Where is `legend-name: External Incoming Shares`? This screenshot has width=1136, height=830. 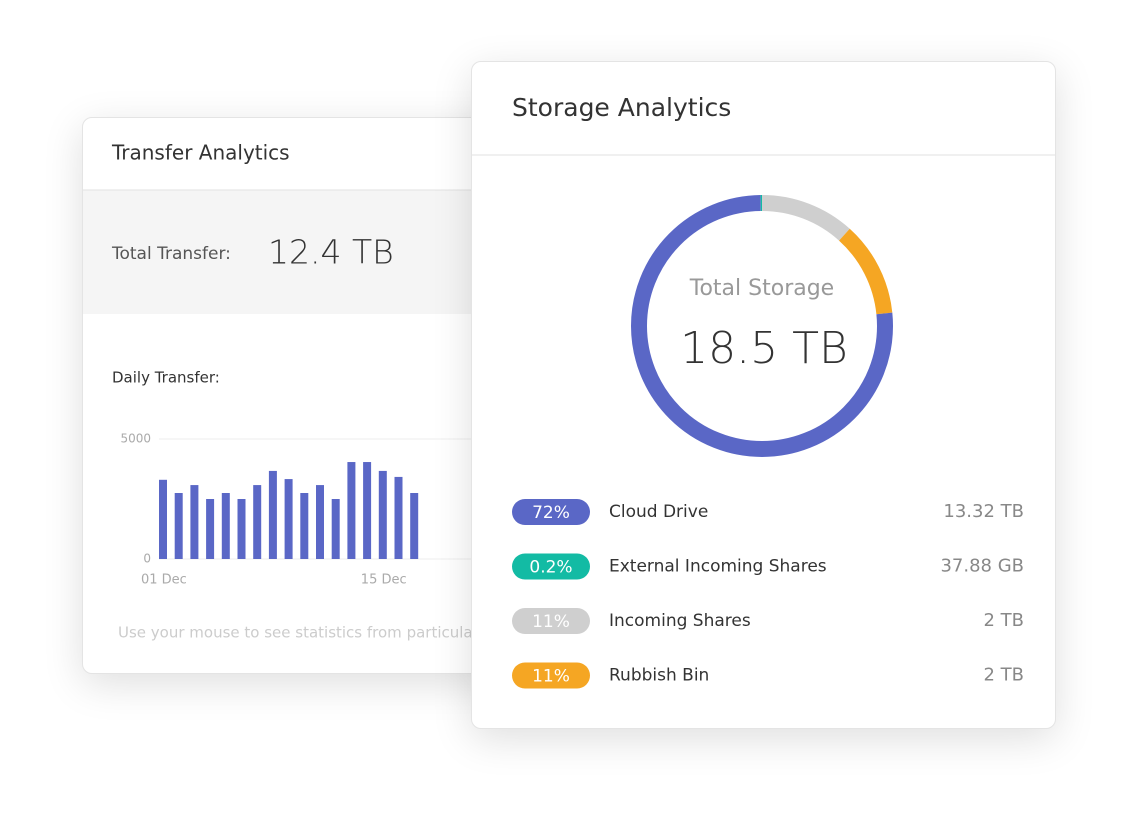 legend-name: External Incoming Shares is located at coordinates (718, 567).